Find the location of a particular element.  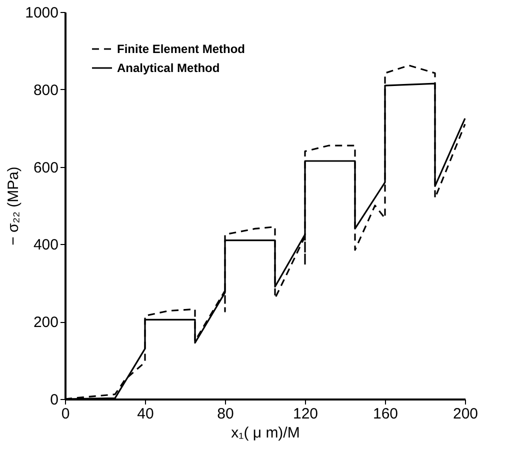

x-tick-label: 80 is located at coordinates (225, 414).